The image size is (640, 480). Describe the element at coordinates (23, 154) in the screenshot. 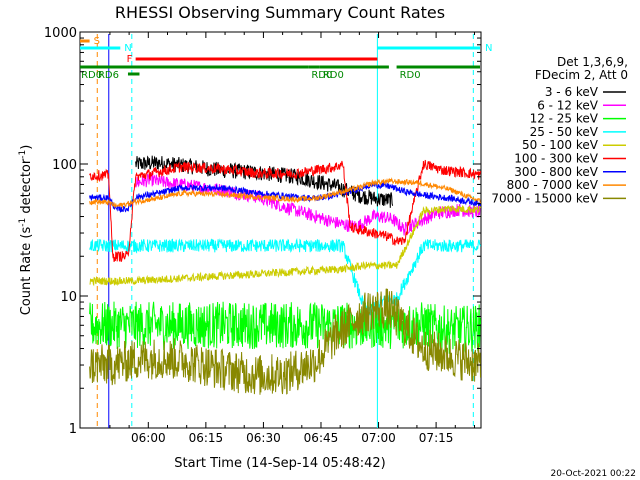

I see `y-label-sup-2: -1` at that location.